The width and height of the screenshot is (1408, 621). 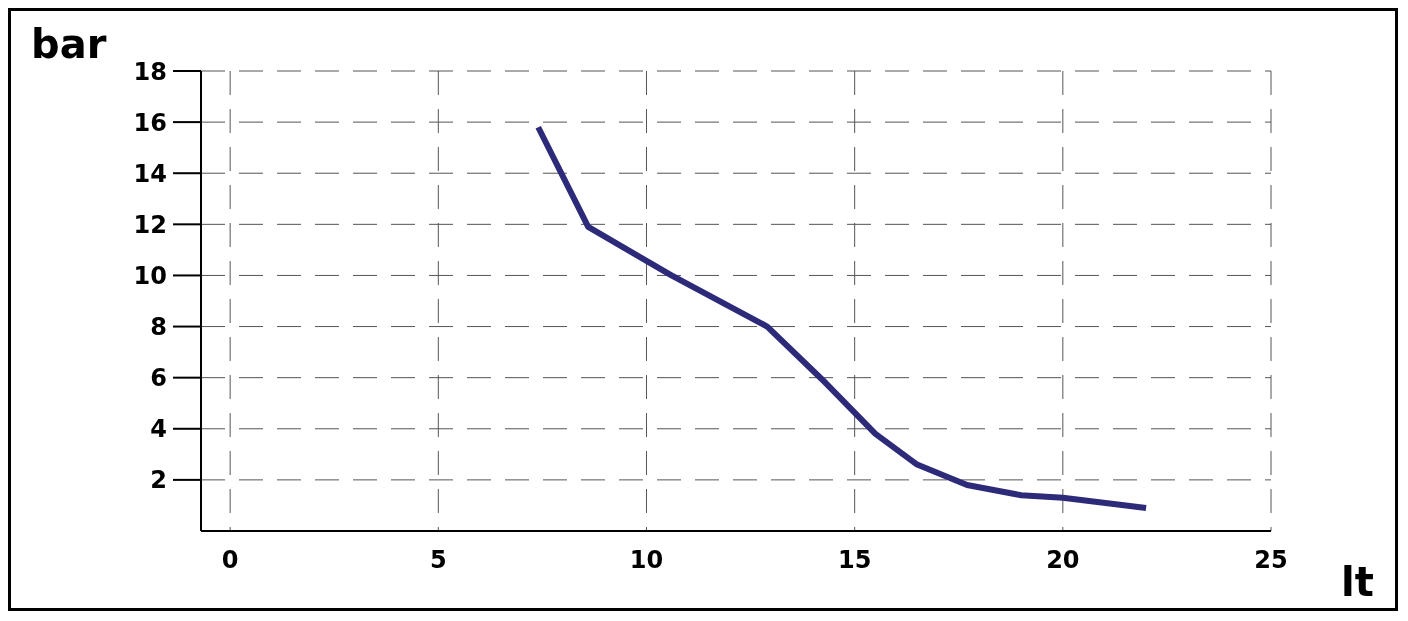 I want to click on x-axis-title: lt, so click(x=1357, y=582).